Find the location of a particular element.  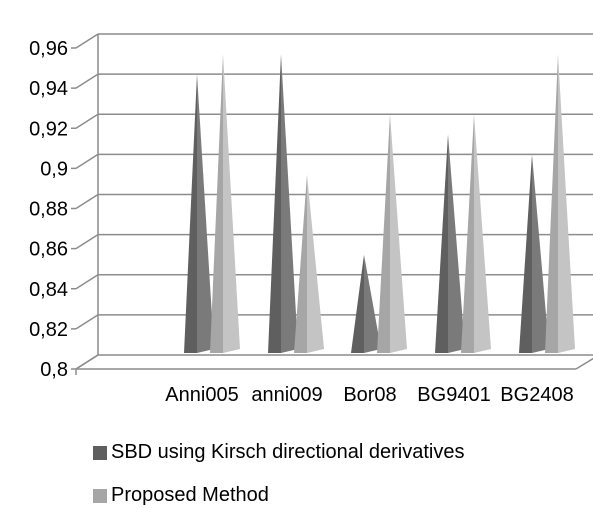

x-tick-label: BG2408 is located at coordinates (536, 395).